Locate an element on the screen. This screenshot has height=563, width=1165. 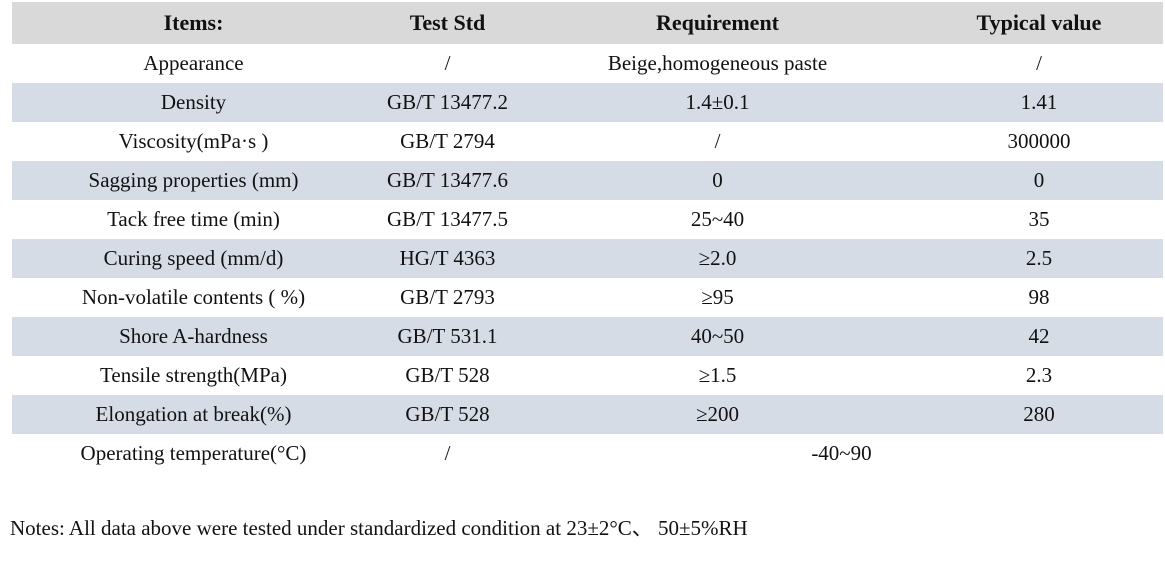
column-header-typical-value: Typical value is located at coordinates (1039, 22).